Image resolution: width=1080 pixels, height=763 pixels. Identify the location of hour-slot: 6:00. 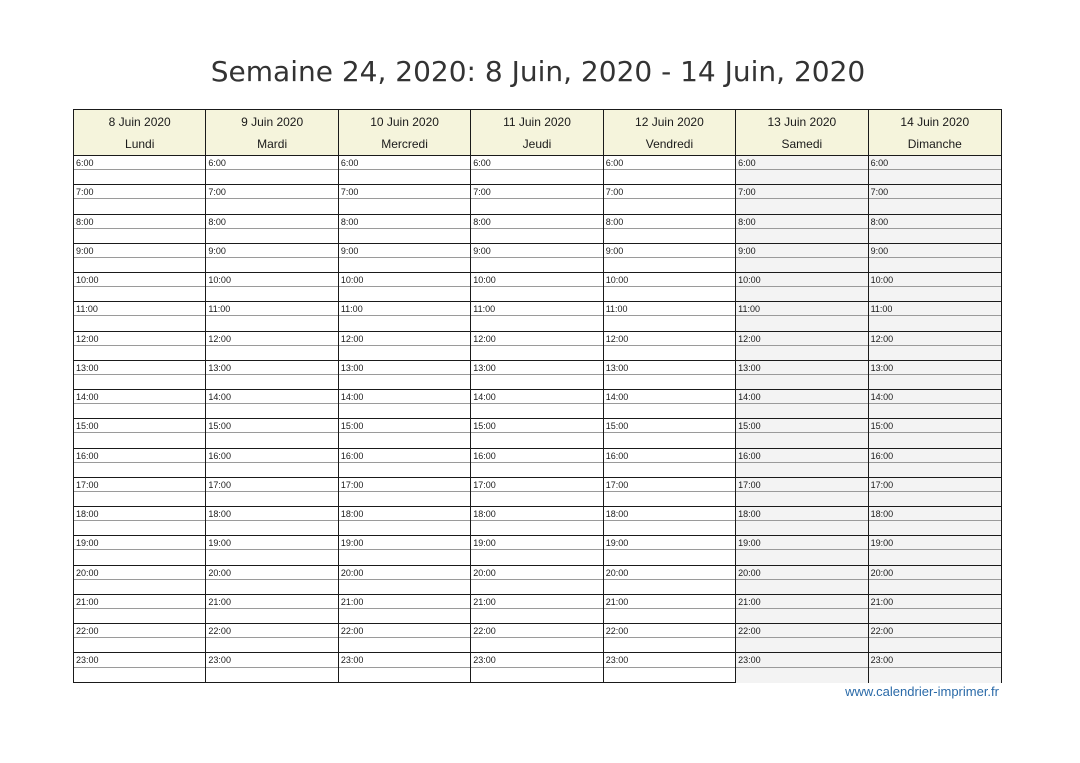
(404, 171).